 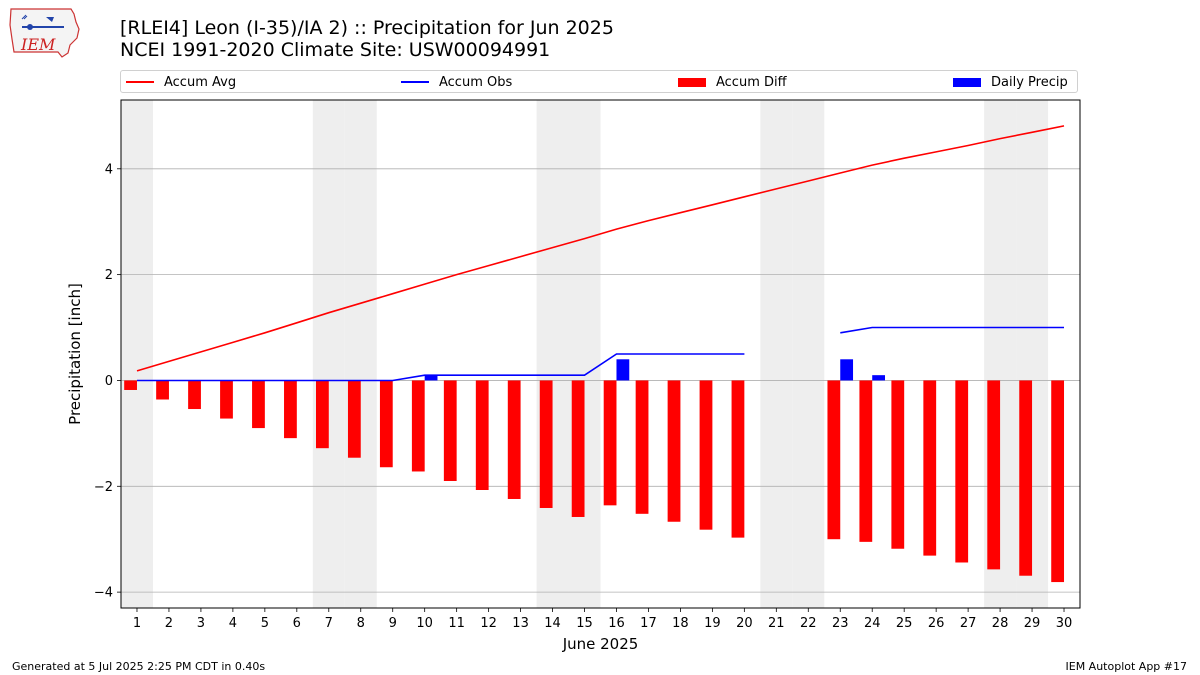 What do you see at coordinates (600, 644) in the screenshot?
I see `x-axis-label: June 2025` at bounding box center [600, 644].